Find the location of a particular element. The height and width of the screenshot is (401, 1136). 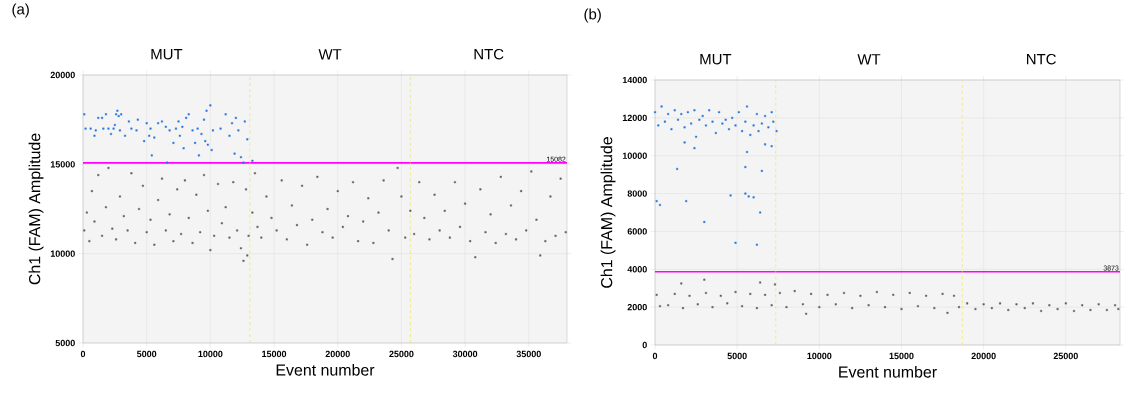

chart-title: (b) is located at coordinates (592, 15).